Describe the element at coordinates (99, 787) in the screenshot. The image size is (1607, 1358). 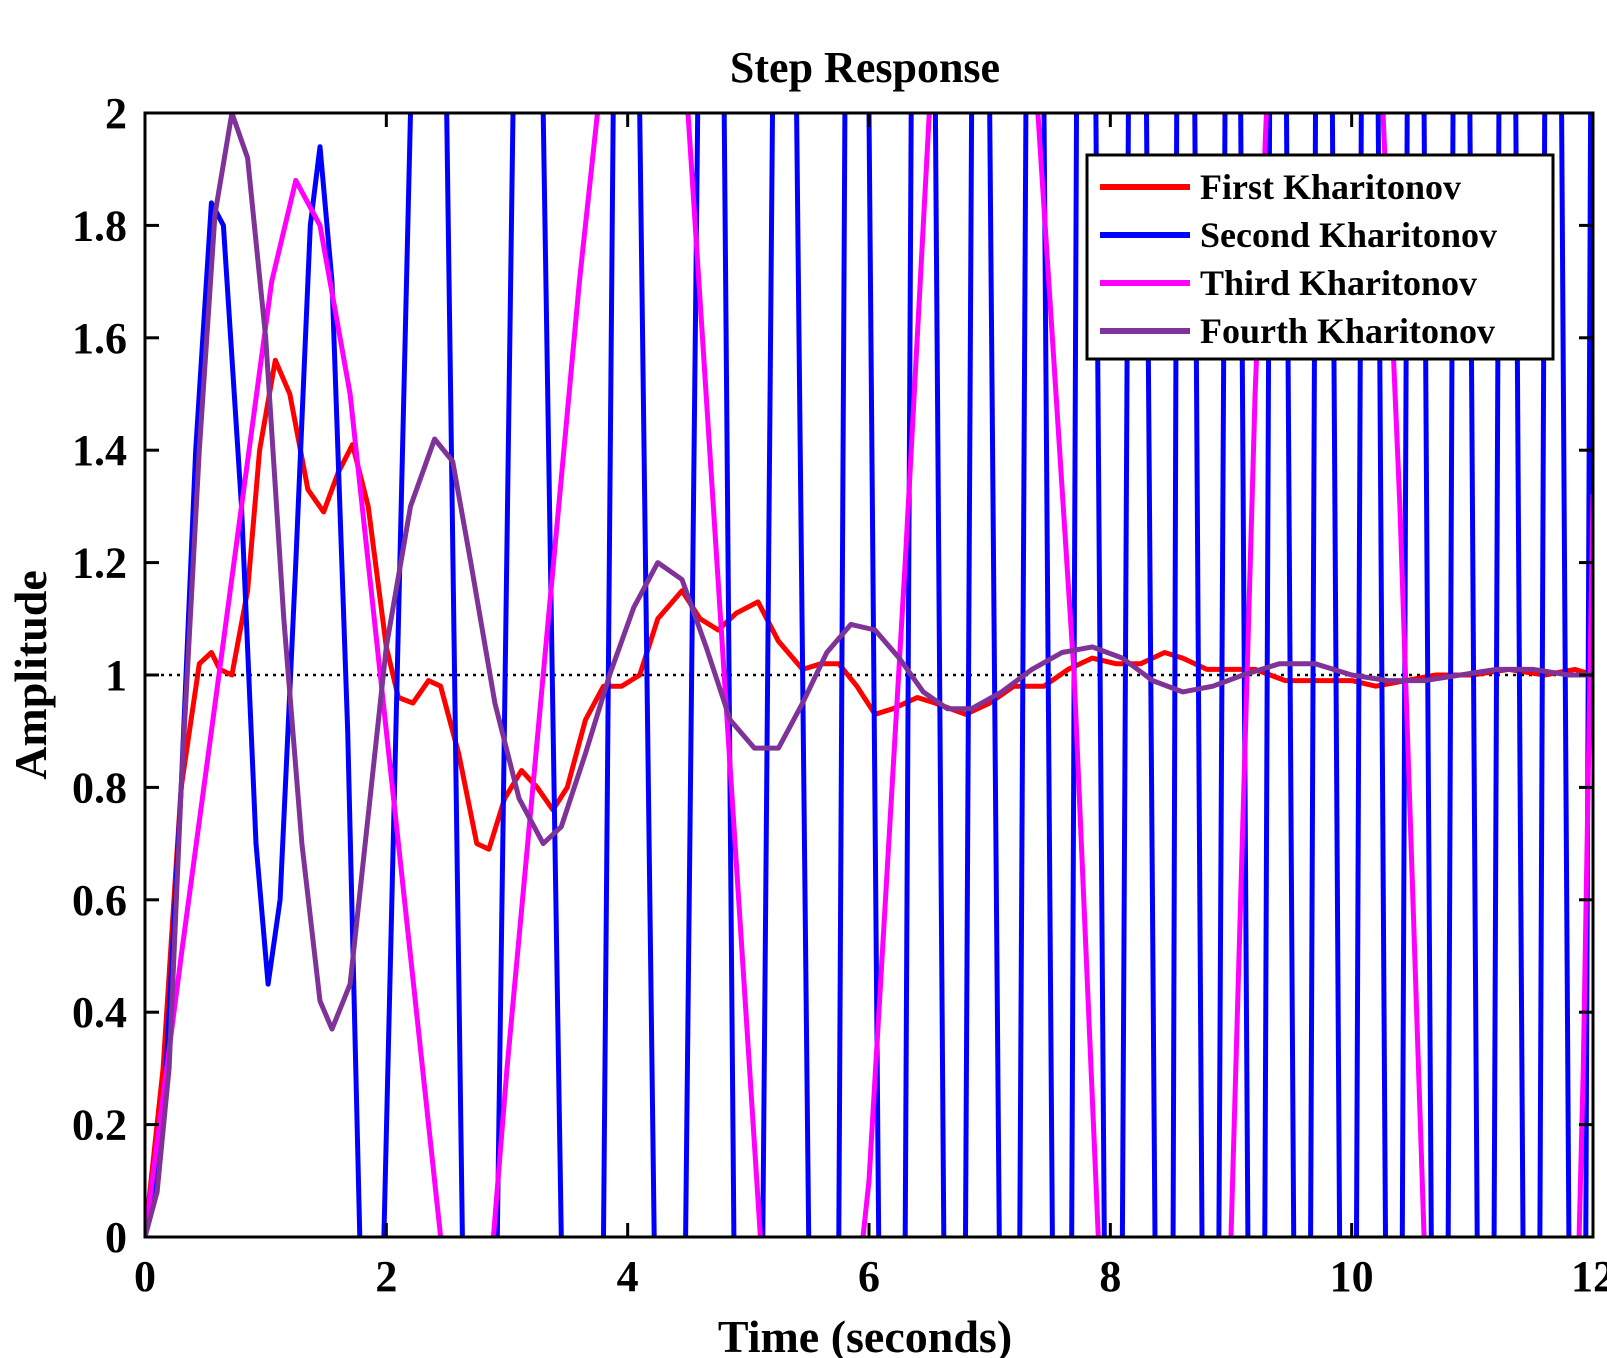
I see `y-tick-label: 0.8` at that location.